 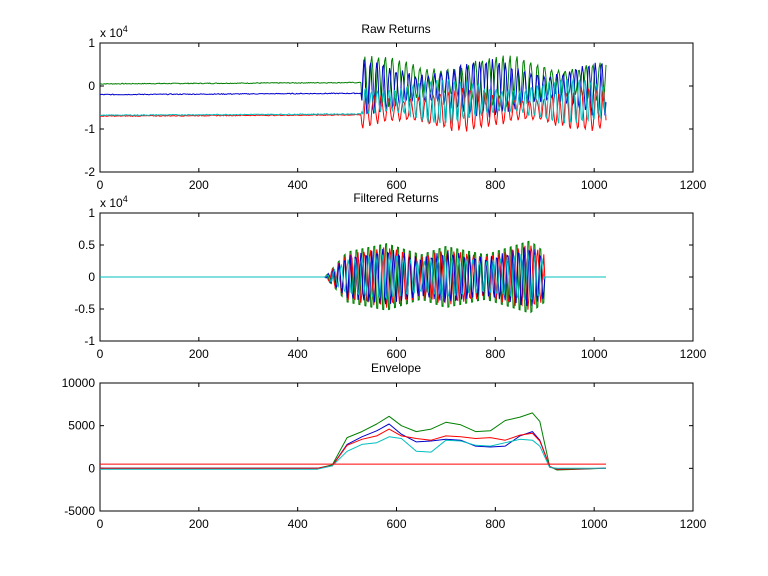 I want to click on envelope-y-tick-label: 0, so click(x=91, y=468).